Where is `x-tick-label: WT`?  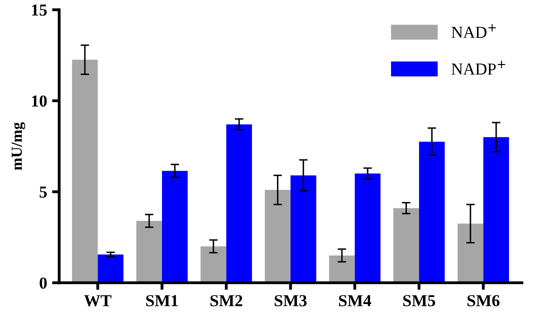
x-tick-label: WT is located at coordinates (98, 300).